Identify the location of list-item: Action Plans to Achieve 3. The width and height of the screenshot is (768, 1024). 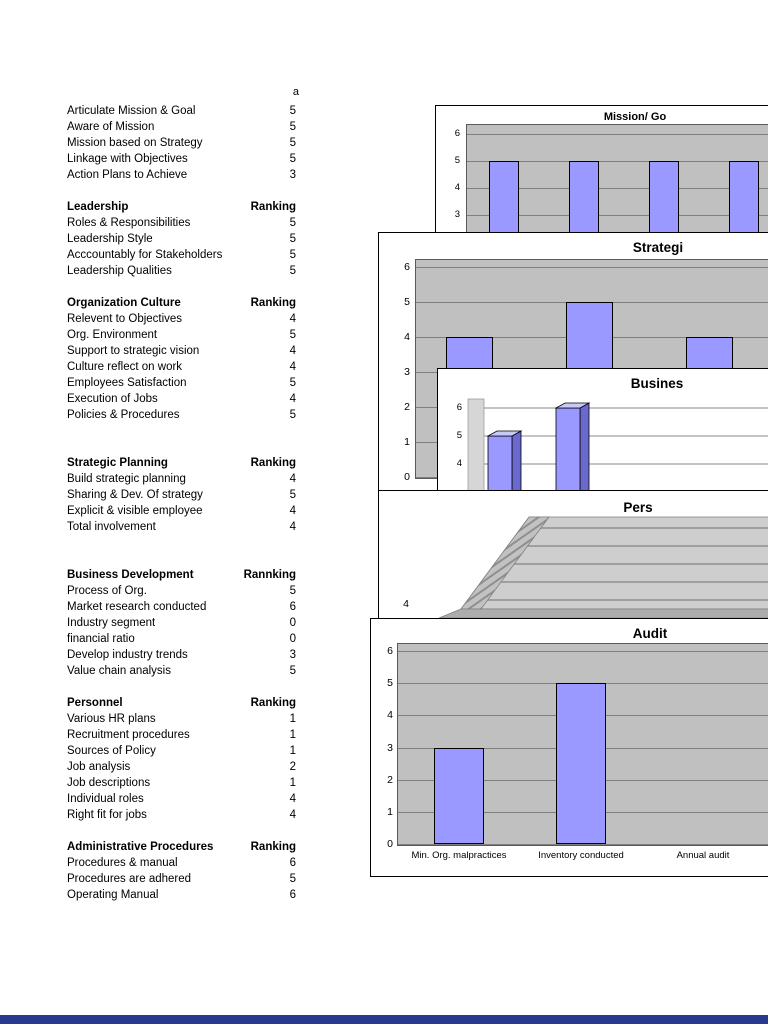
(181, 175).